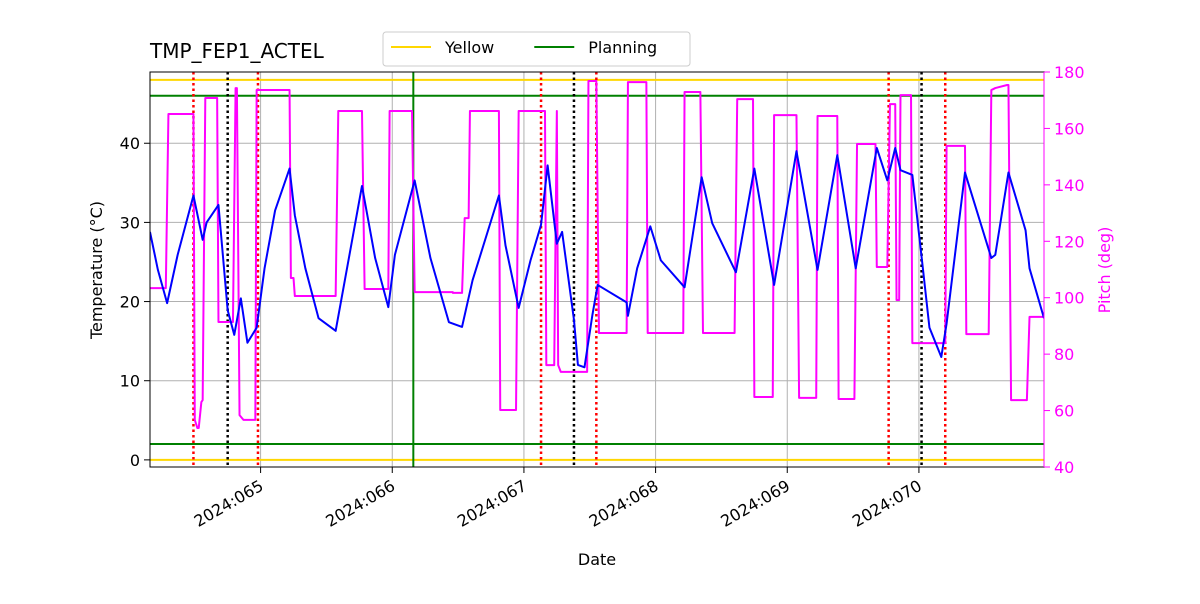 The width and height of the screenshot is (1200, 604). I want to click on y2-axis-label: Pitch (deg), so click(1104, 270).